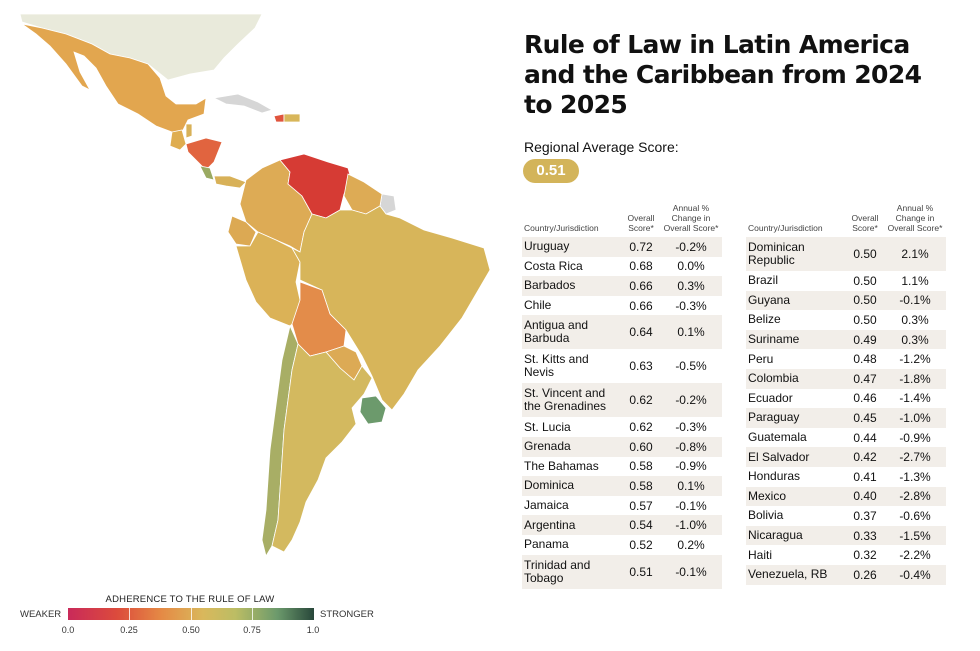  What do you see at coordinates (846, 516) in the screenshot?
I see `table-row: Bolivia 0.37 -0.6%` at bounding box center [846, 516].